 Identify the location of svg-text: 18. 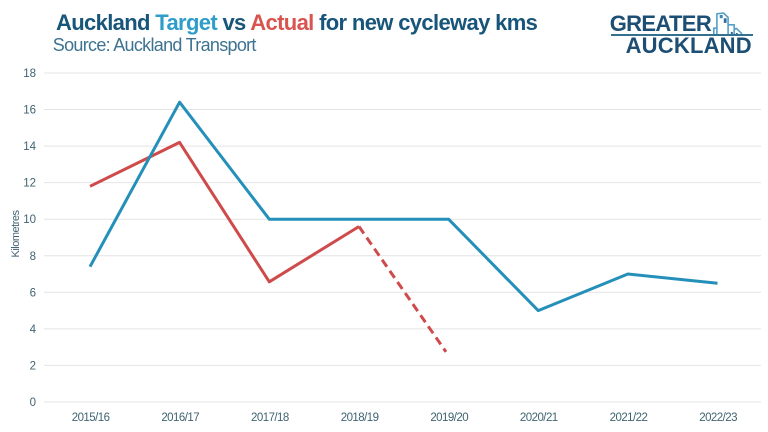
(29, 74).